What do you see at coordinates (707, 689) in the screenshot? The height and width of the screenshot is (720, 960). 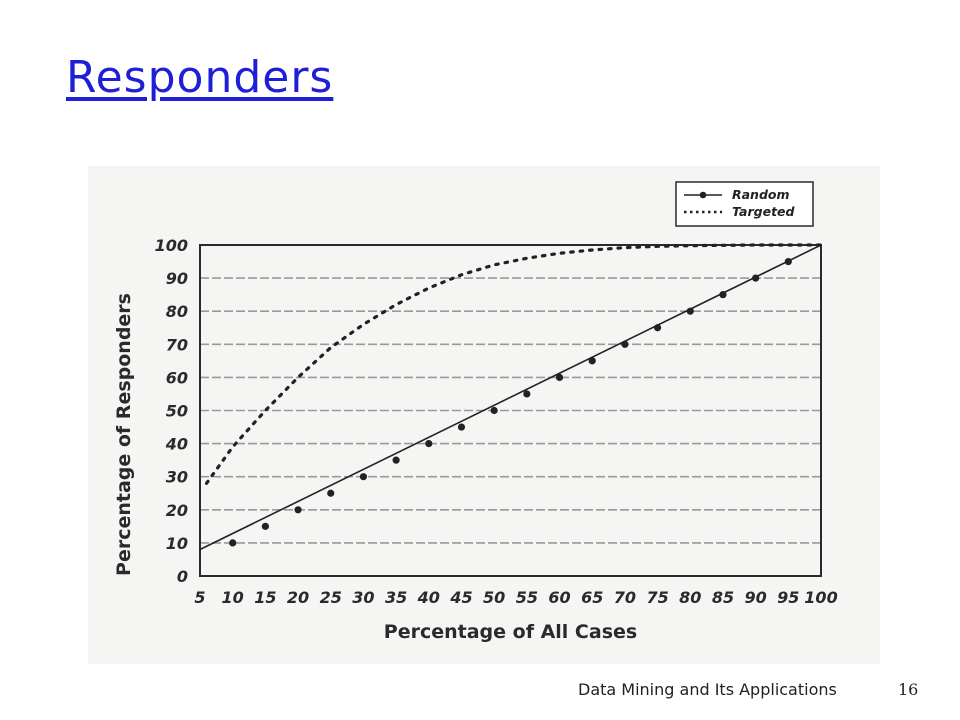 I see `slide-footer: Data Mining and Its Applications` at bounding box center [707, 689].